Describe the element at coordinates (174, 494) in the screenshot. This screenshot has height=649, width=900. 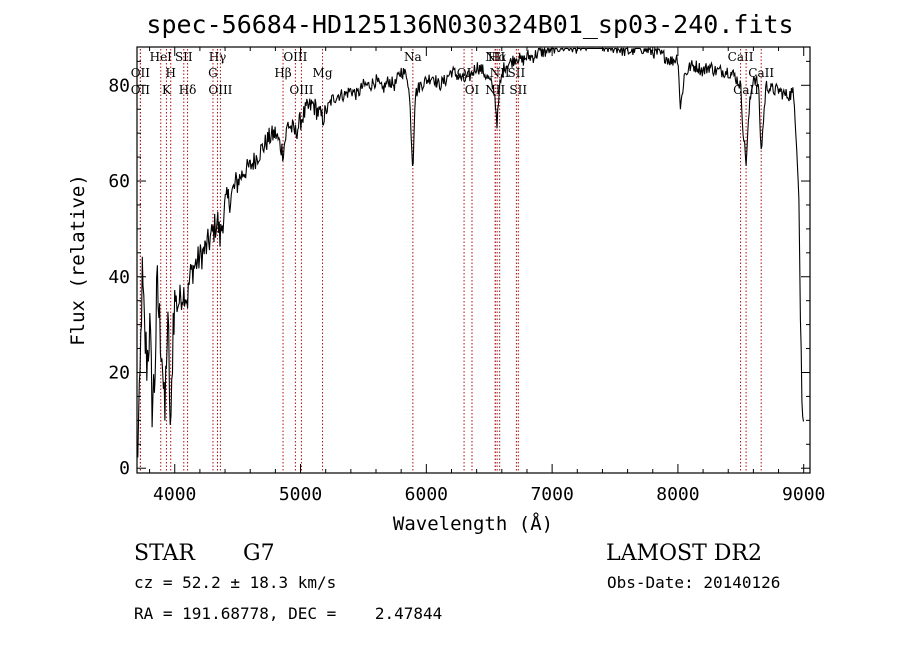
I see `x-tick-label: 4000` at that location.